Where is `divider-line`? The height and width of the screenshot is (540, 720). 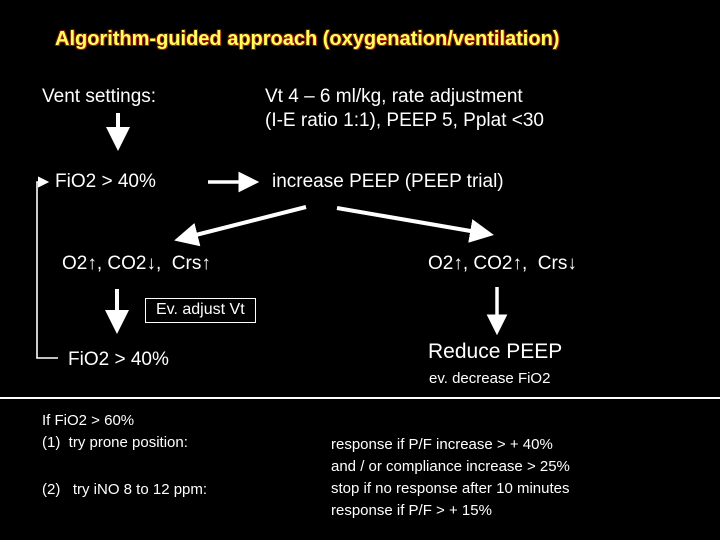
divider-line is located at coordinates (360, 398).